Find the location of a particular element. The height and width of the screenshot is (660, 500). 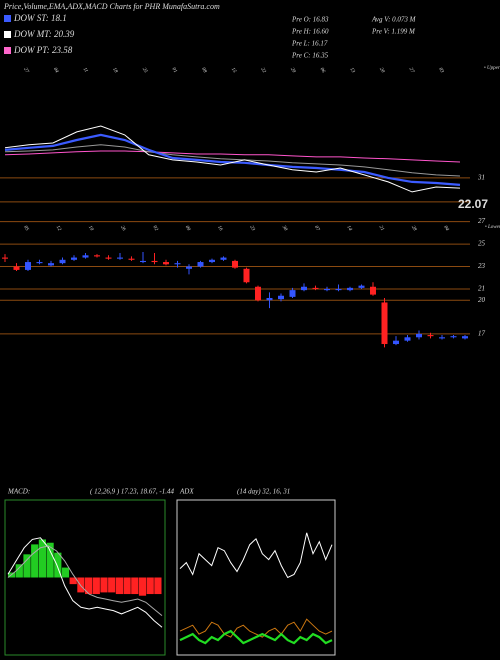

date-label: 15 is located at coordinates (233, 70).